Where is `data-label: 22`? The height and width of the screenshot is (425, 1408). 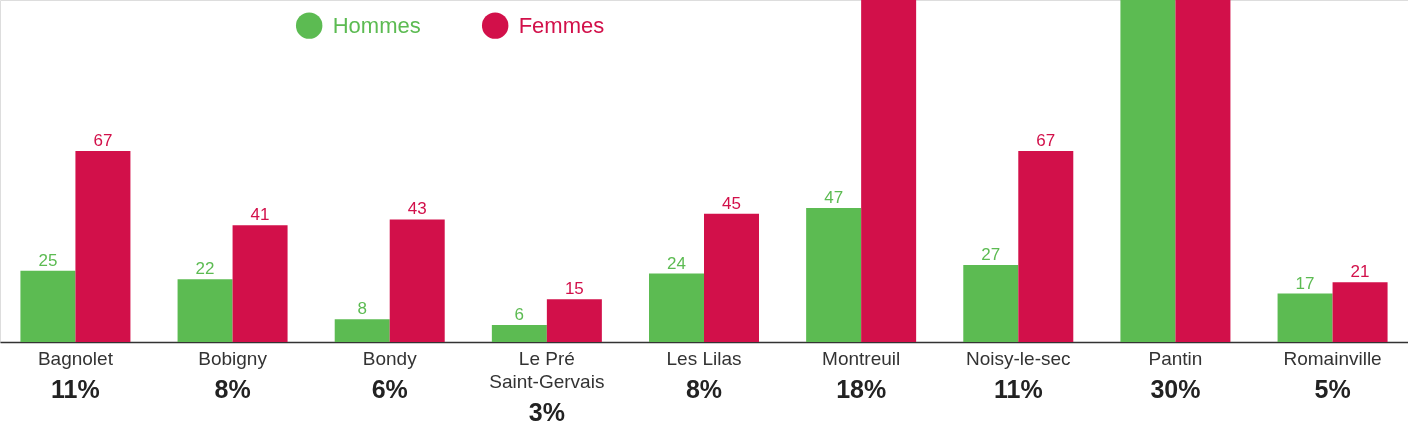 data-label: 22 is located at coordinates (205, 269).